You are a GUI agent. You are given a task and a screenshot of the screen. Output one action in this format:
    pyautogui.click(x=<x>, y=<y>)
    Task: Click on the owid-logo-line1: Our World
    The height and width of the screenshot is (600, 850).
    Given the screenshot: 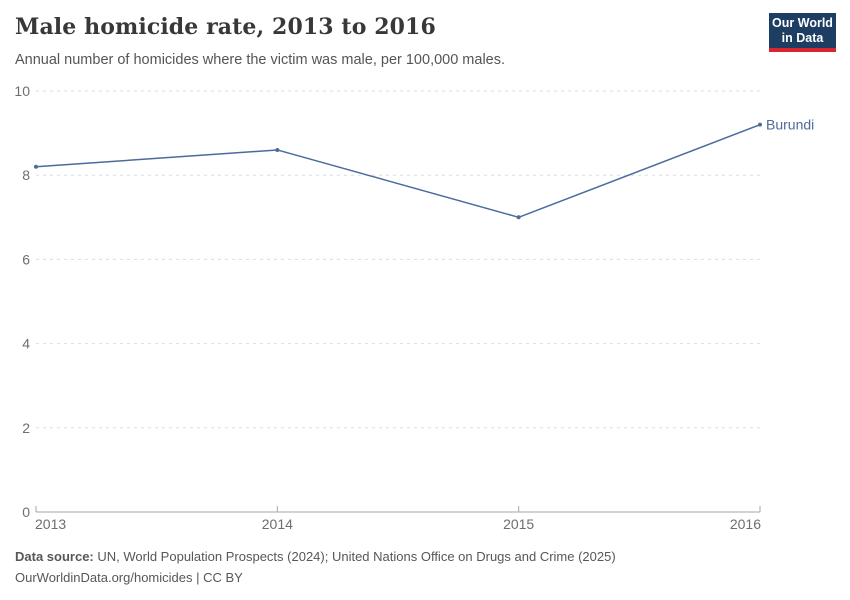 What is the action you would take?
    pyautogui.click(x=802, y=23)
    